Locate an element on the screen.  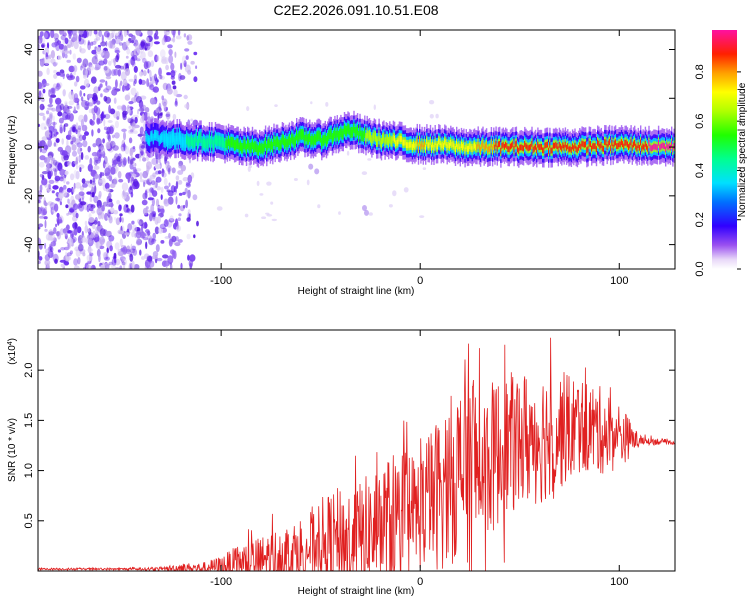
spectrogram-xlabel: Height of straight line (km) is located at coordinates (356, 291).